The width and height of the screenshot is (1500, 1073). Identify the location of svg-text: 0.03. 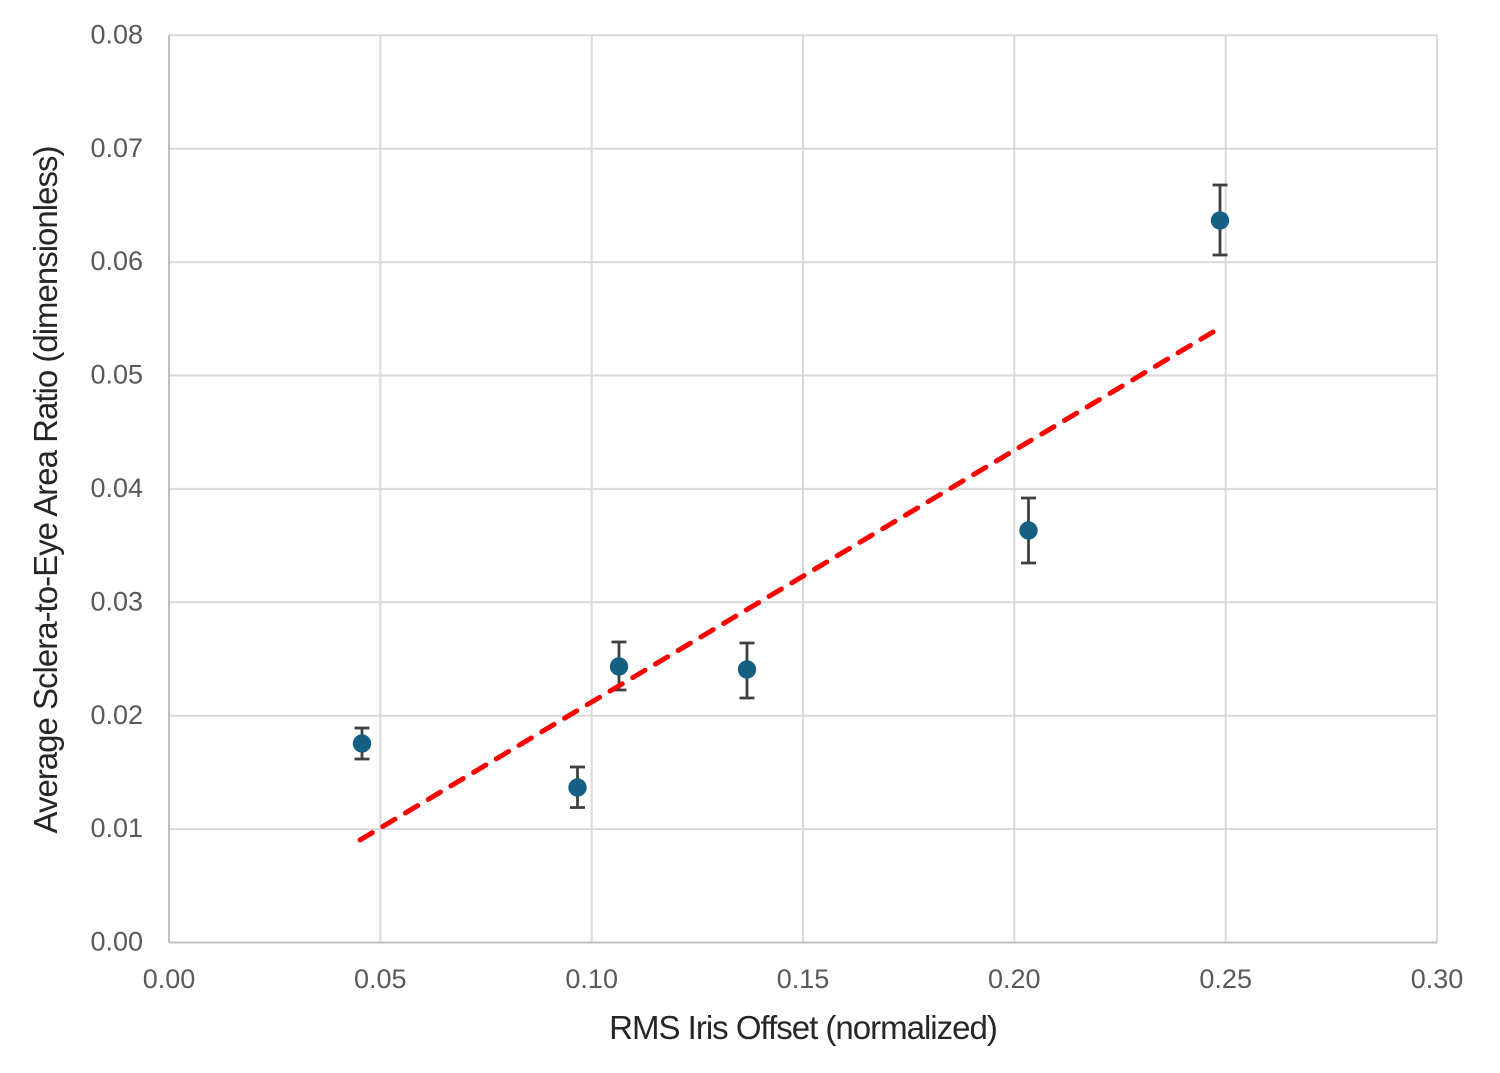
(116, 601).